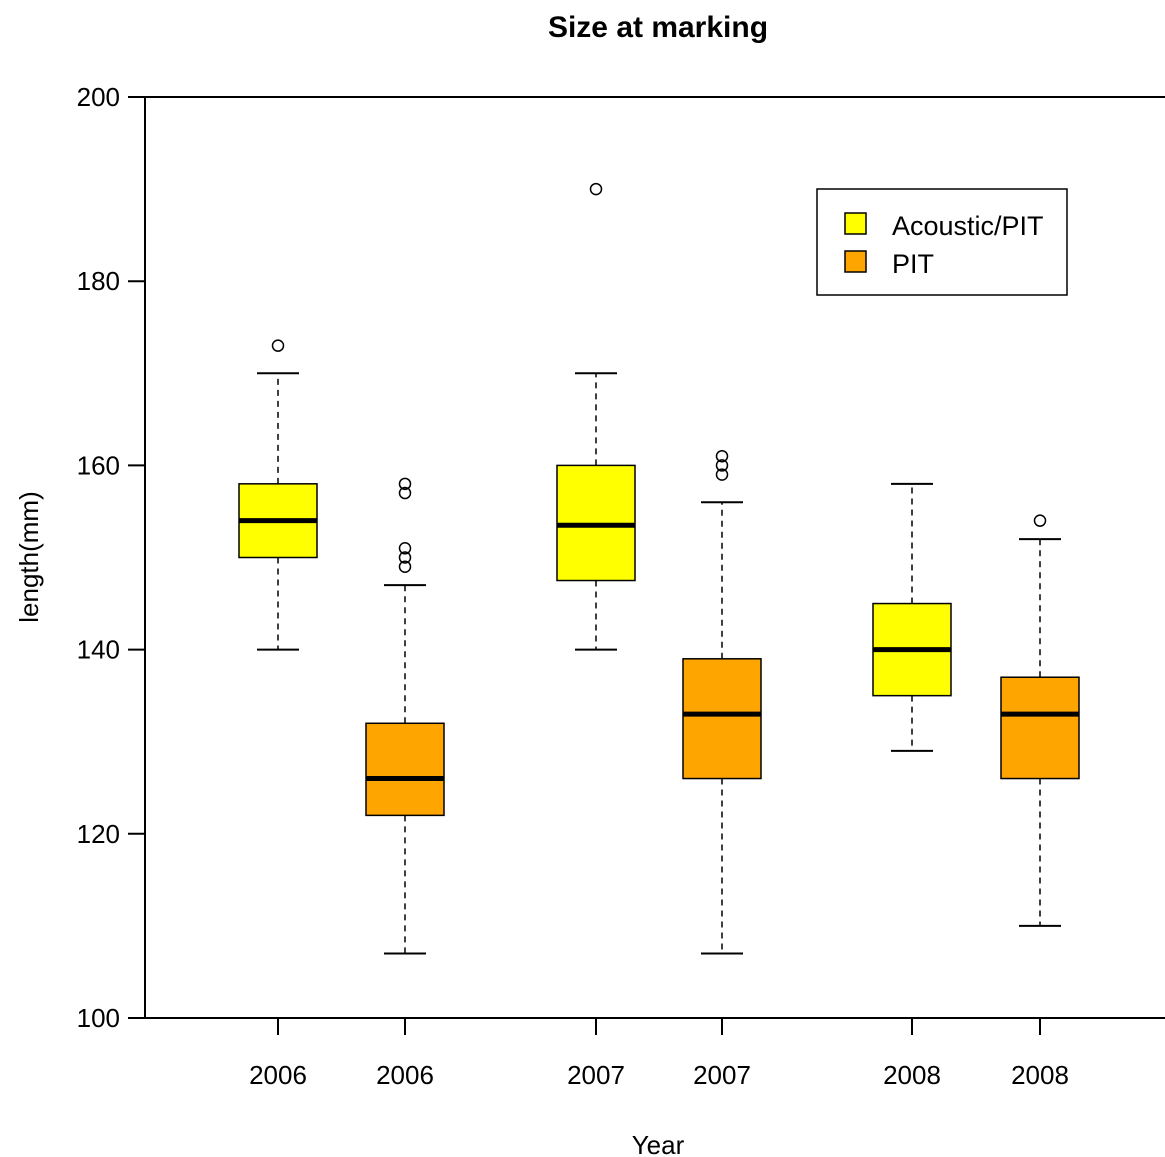 The height and width of the screenshot is (1157, 1165). I want to click on legend-label-acoustic-pit: Acoustic/PIT, so click(968, 226).